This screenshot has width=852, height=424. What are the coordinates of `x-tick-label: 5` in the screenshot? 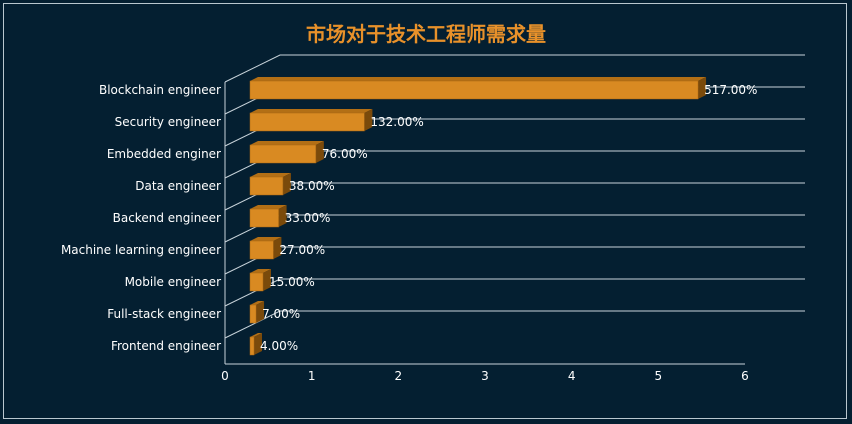 It's located at (659, 376).